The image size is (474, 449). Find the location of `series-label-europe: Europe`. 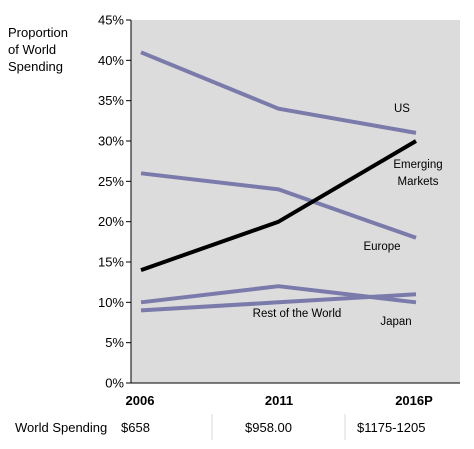

series-label-europe: Europe is located at coordinates (381, 247).